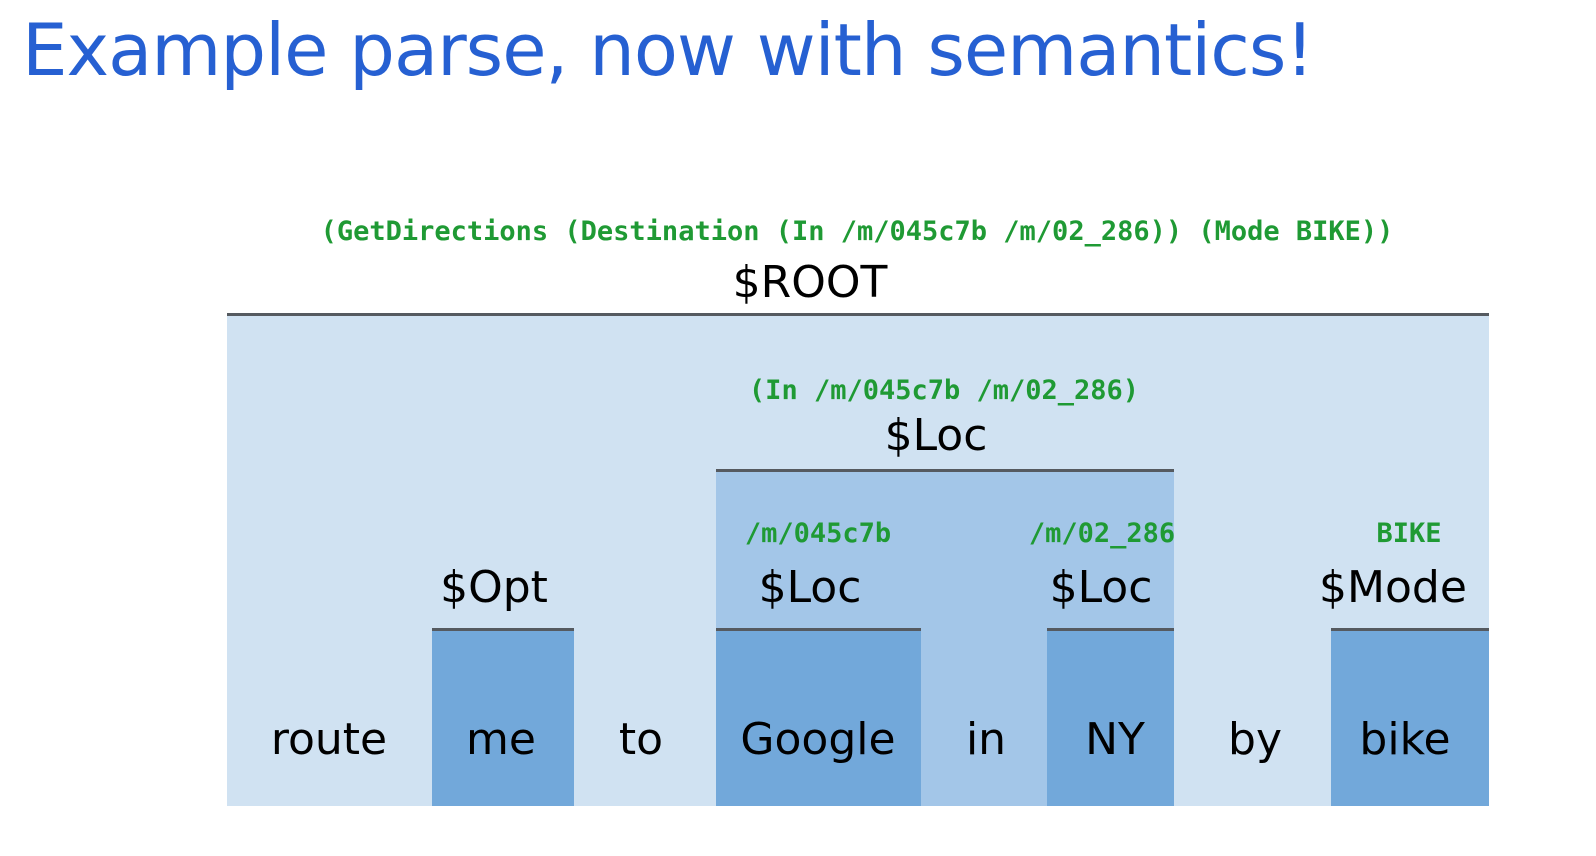 This screenshot has height=856, width=1596. Describe the element at coordinates (818, 629) in the screenshot. I see `loc1-bar` at that location.